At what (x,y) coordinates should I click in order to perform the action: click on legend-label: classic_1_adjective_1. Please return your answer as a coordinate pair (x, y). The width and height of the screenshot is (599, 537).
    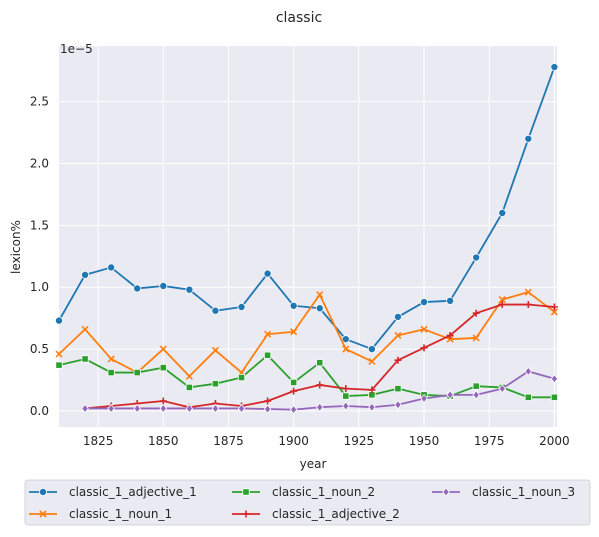
    Looking at the image, I should click on (133, 492).